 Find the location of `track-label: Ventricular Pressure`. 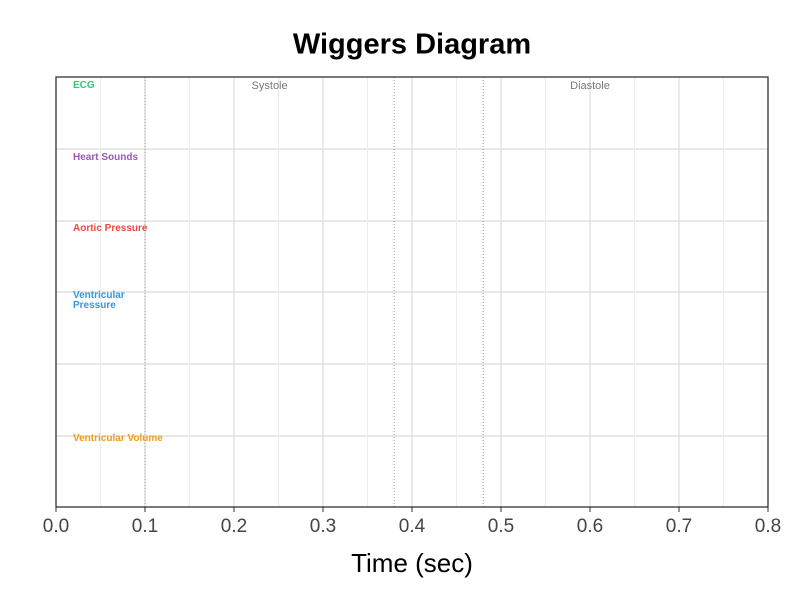

track-label: Ventricular Pressure is located at coordinates (99, 300).